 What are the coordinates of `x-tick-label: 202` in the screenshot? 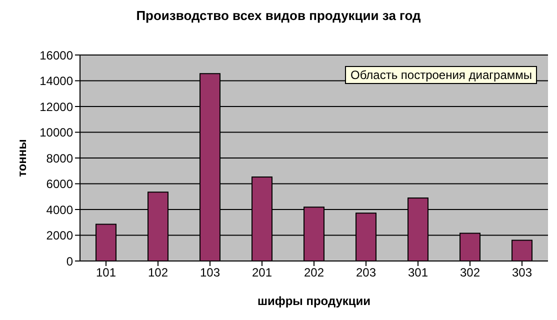 It's located at (314, 273).